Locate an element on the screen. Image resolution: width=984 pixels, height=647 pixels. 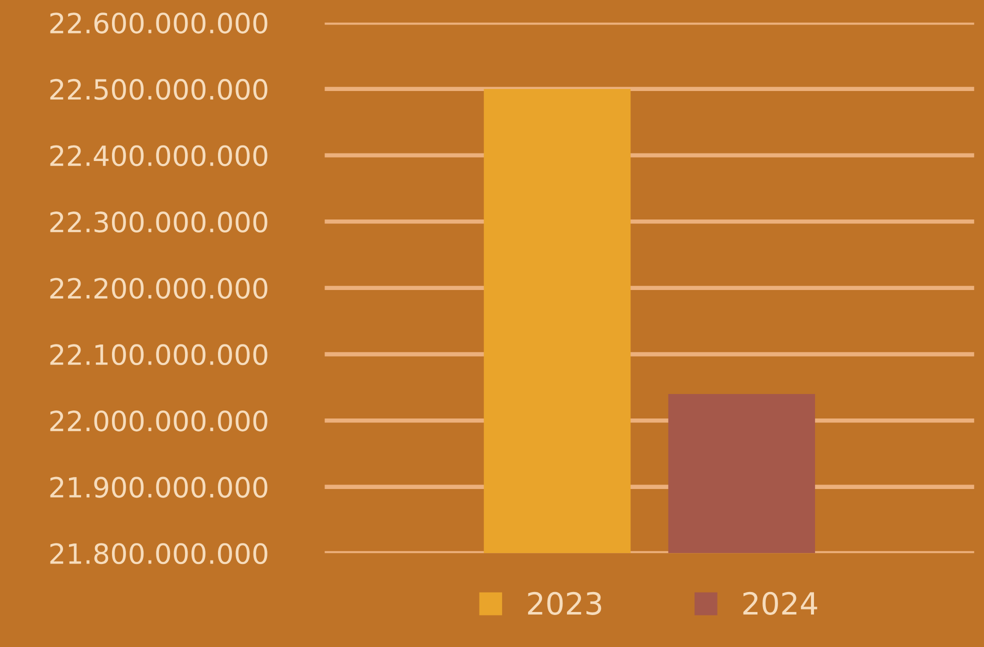
y-tick-label: 22.200.000.000 is located at coordinates (159, 288).